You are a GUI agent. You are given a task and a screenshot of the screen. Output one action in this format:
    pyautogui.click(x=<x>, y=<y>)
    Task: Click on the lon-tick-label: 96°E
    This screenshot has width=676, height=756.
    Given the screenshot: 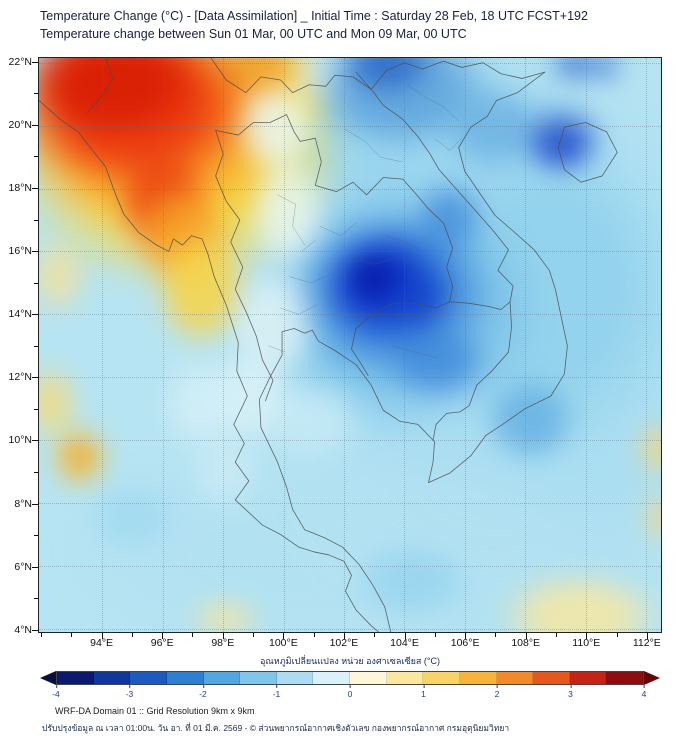 What is the action you would take?
    pyautogui.click(x=162, y=643)
    